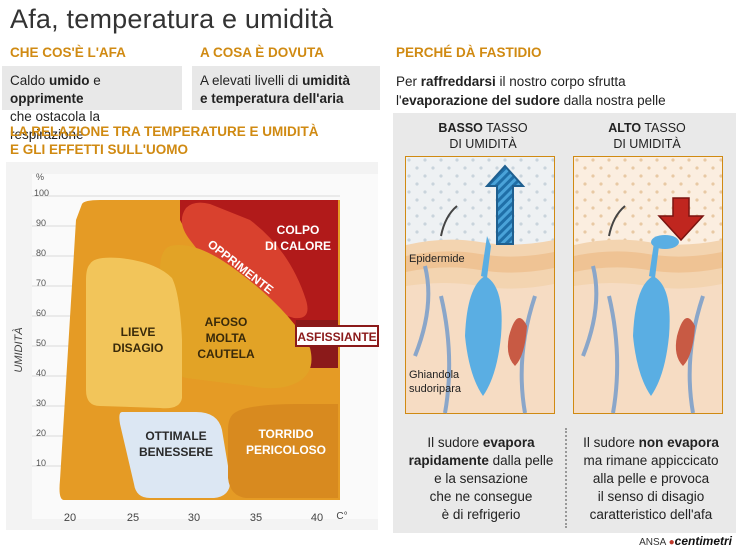 The image size is (740, 552). What do you see at coordinates (703, 541) in the screenshot?
I see `credit-brand: centimetri` at bounding box center [703, 541].